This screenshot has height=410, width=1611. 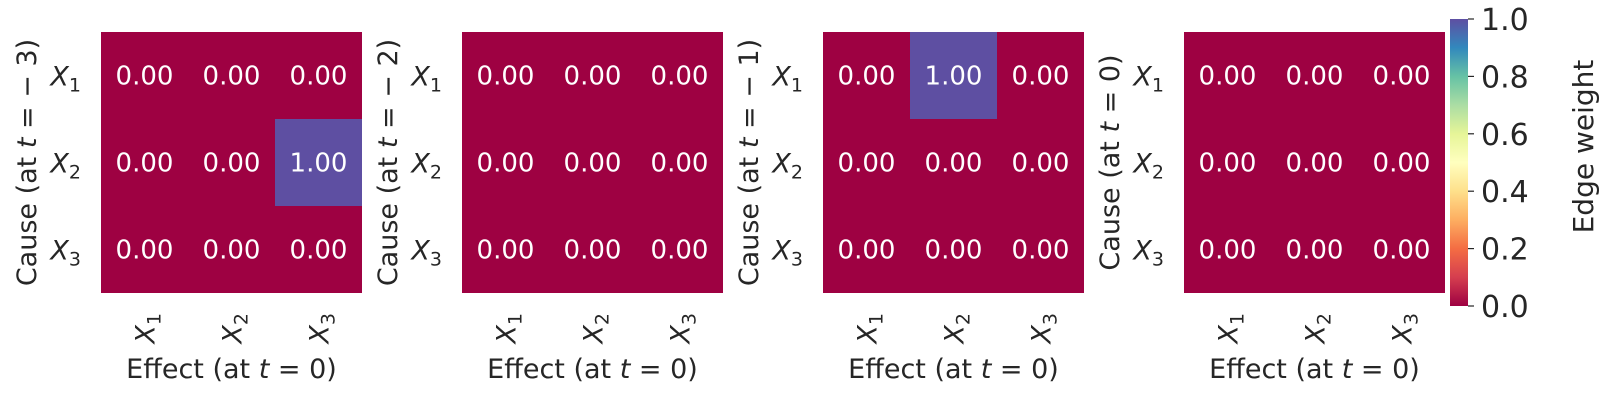 What do you see at coordinates (749, 162) in the screenshot?
I see `y-axis-label: Cause (at t = − 1)` at bounding box center [749, 162].